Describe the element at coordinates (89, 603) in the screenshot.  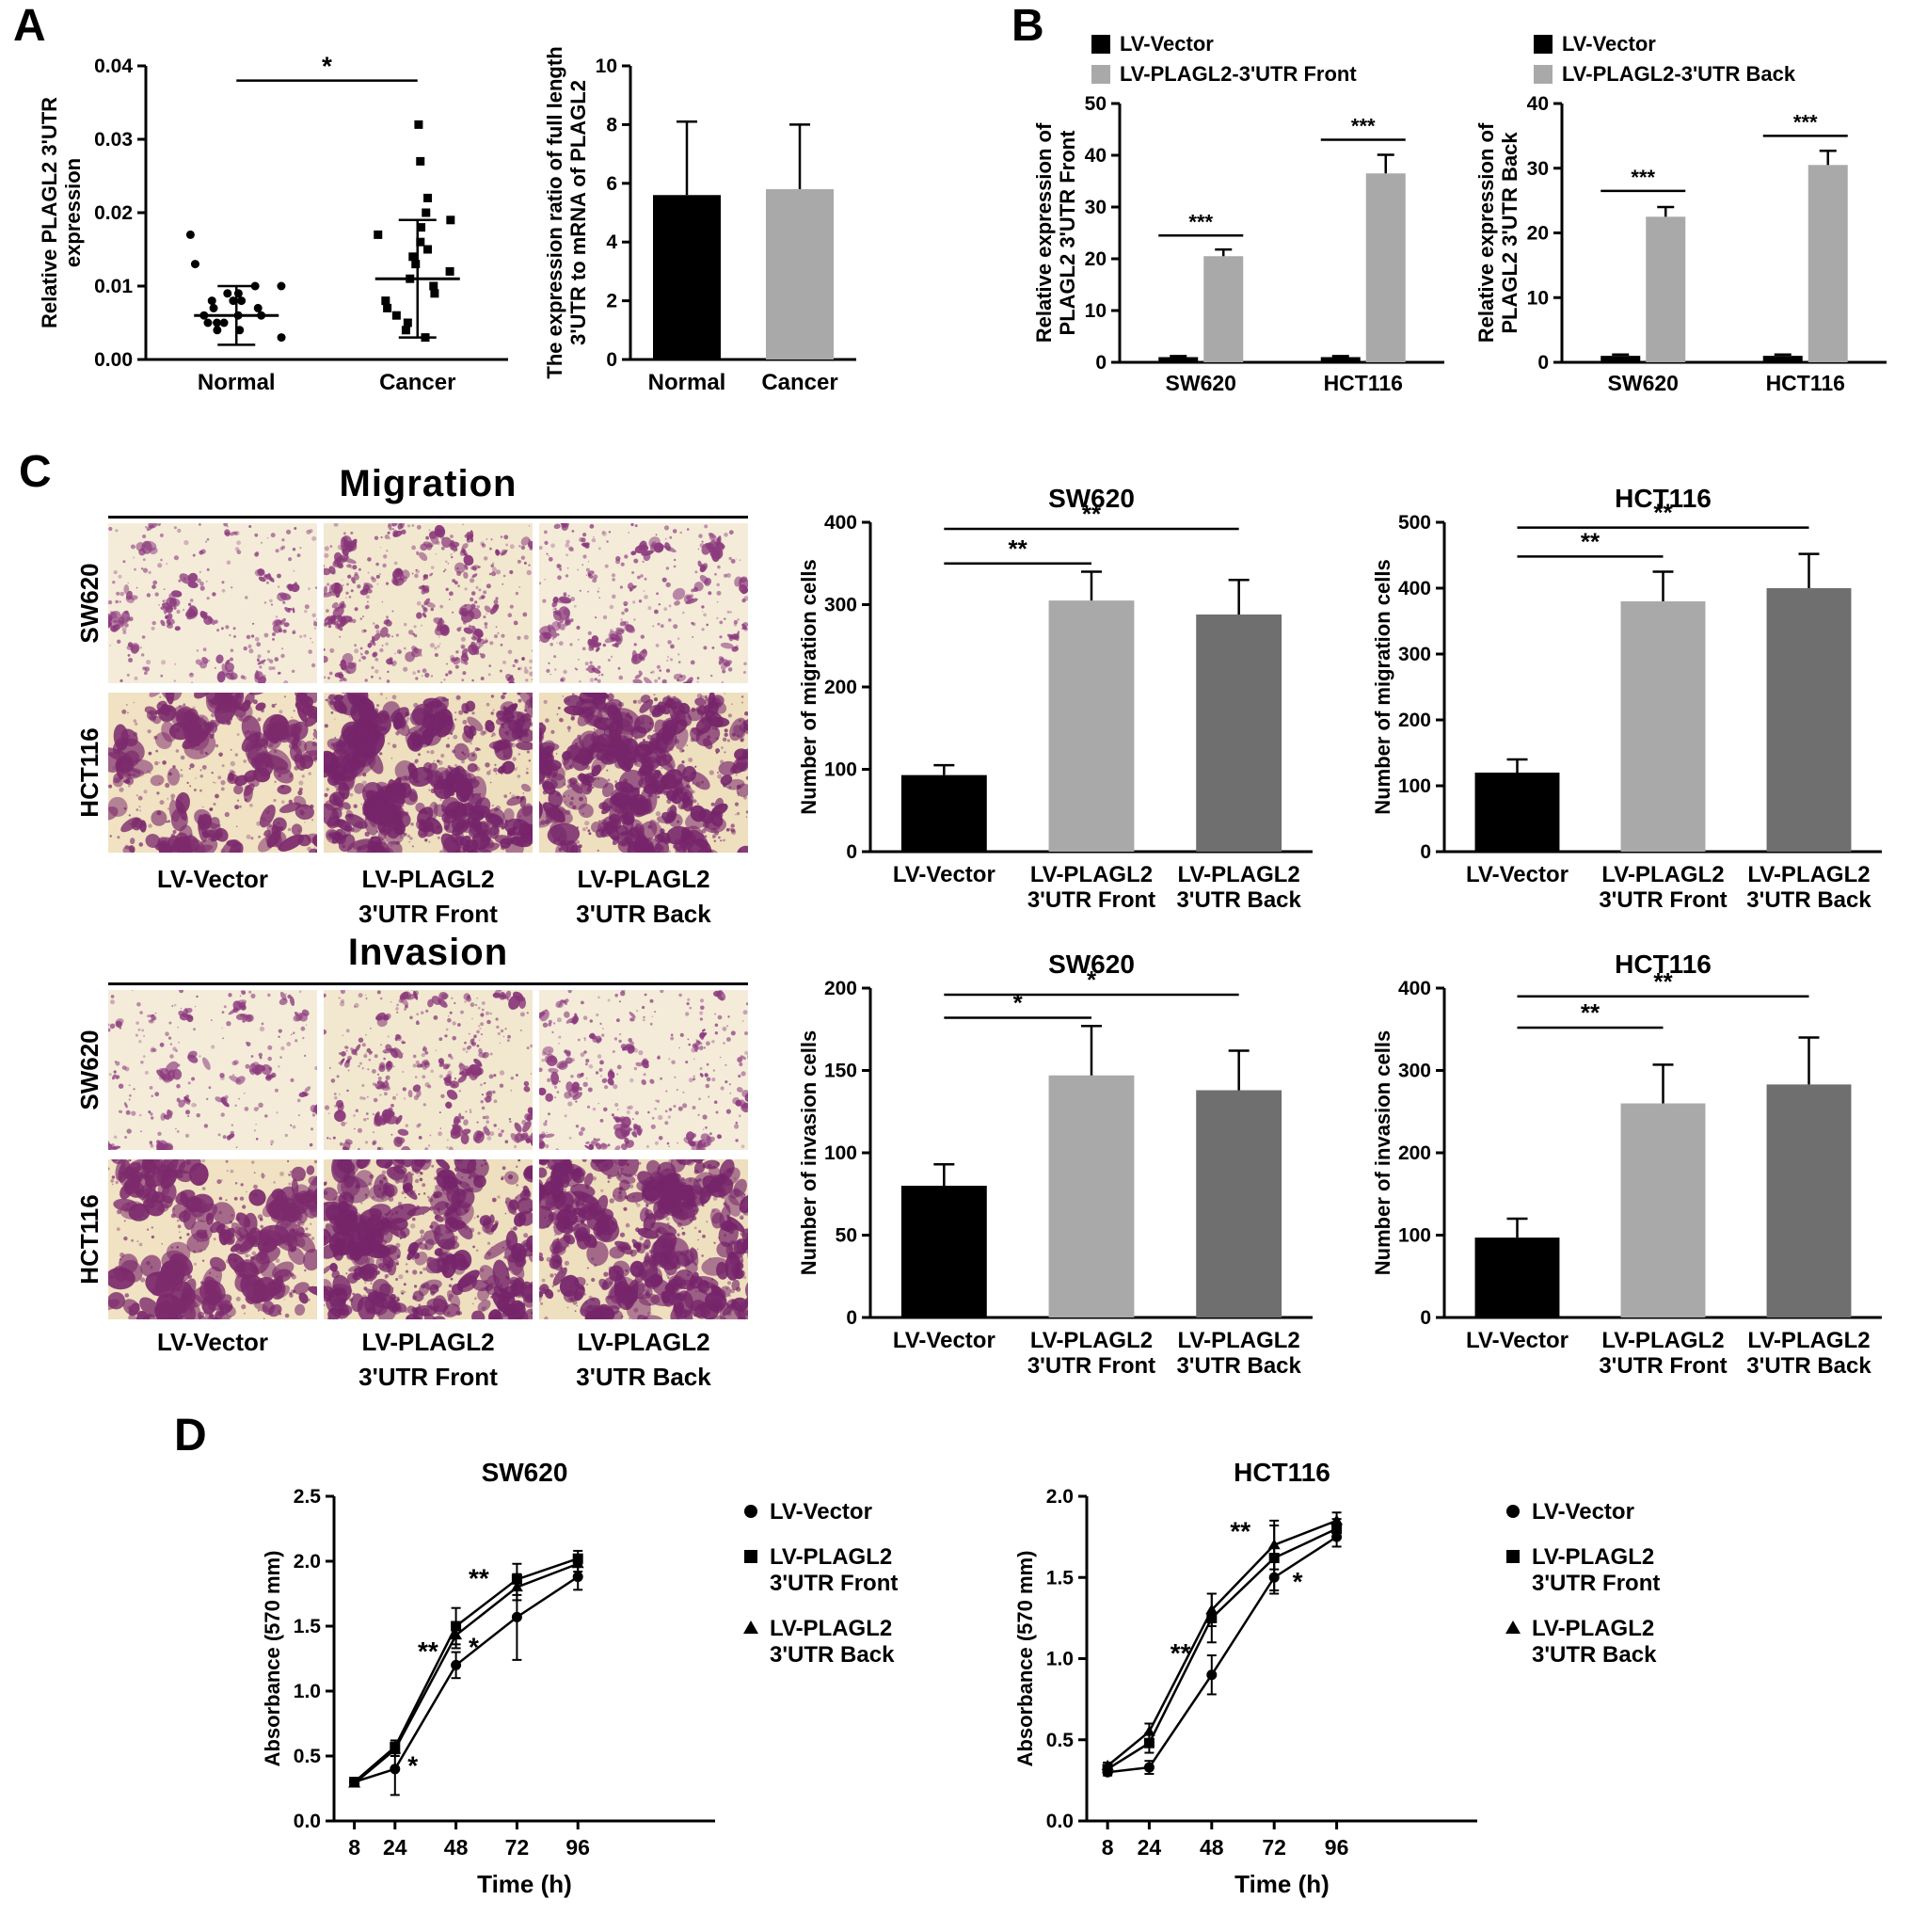
I see `migration-row-label-sw620: SW620` at that location.